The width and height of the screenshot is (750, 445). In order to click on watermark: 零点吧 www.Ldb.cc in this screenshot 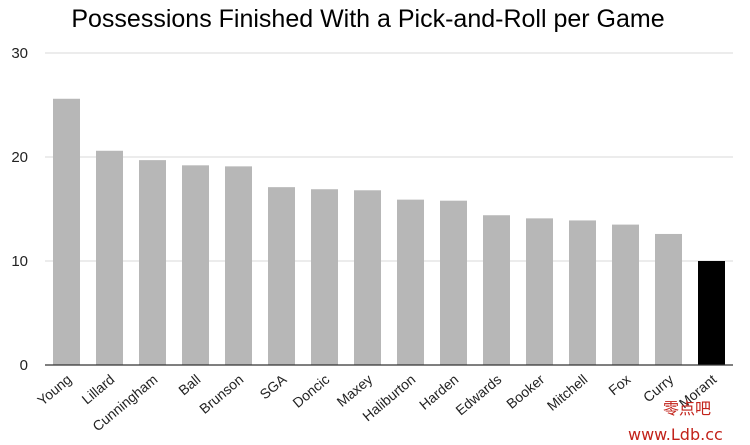, I will do `click(675, 421)`.